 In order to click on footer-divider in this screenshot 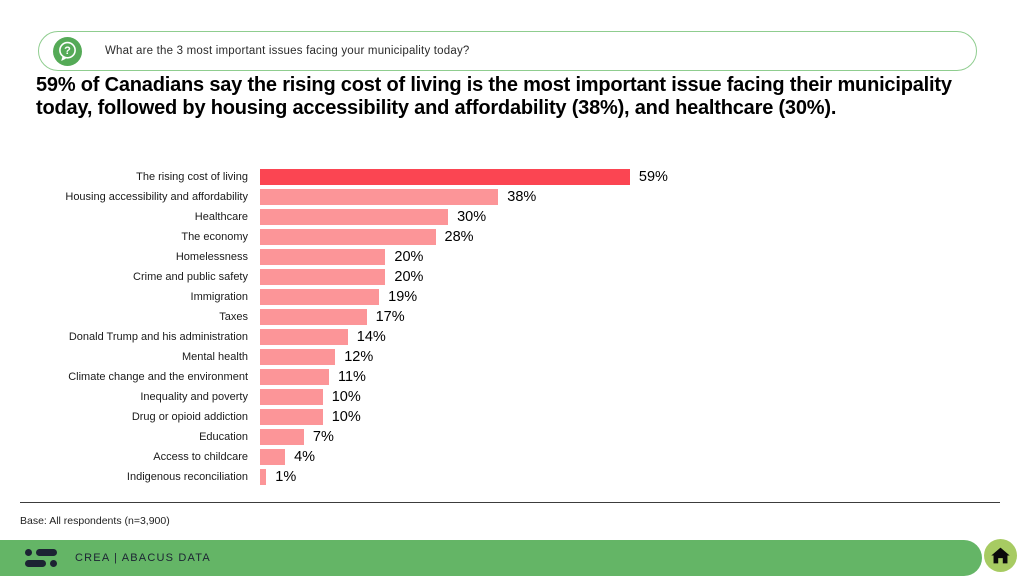, I will do `click(510, 502)`.